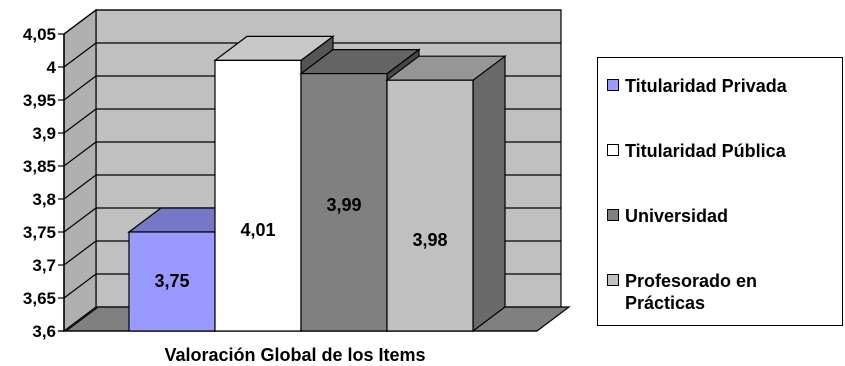 The width and height of the screenshot is (845, 366). What do you see at coordinates (52, 67) in the screenshot?
I see `y-tick-label: 4` at bounding box center [52, 67].